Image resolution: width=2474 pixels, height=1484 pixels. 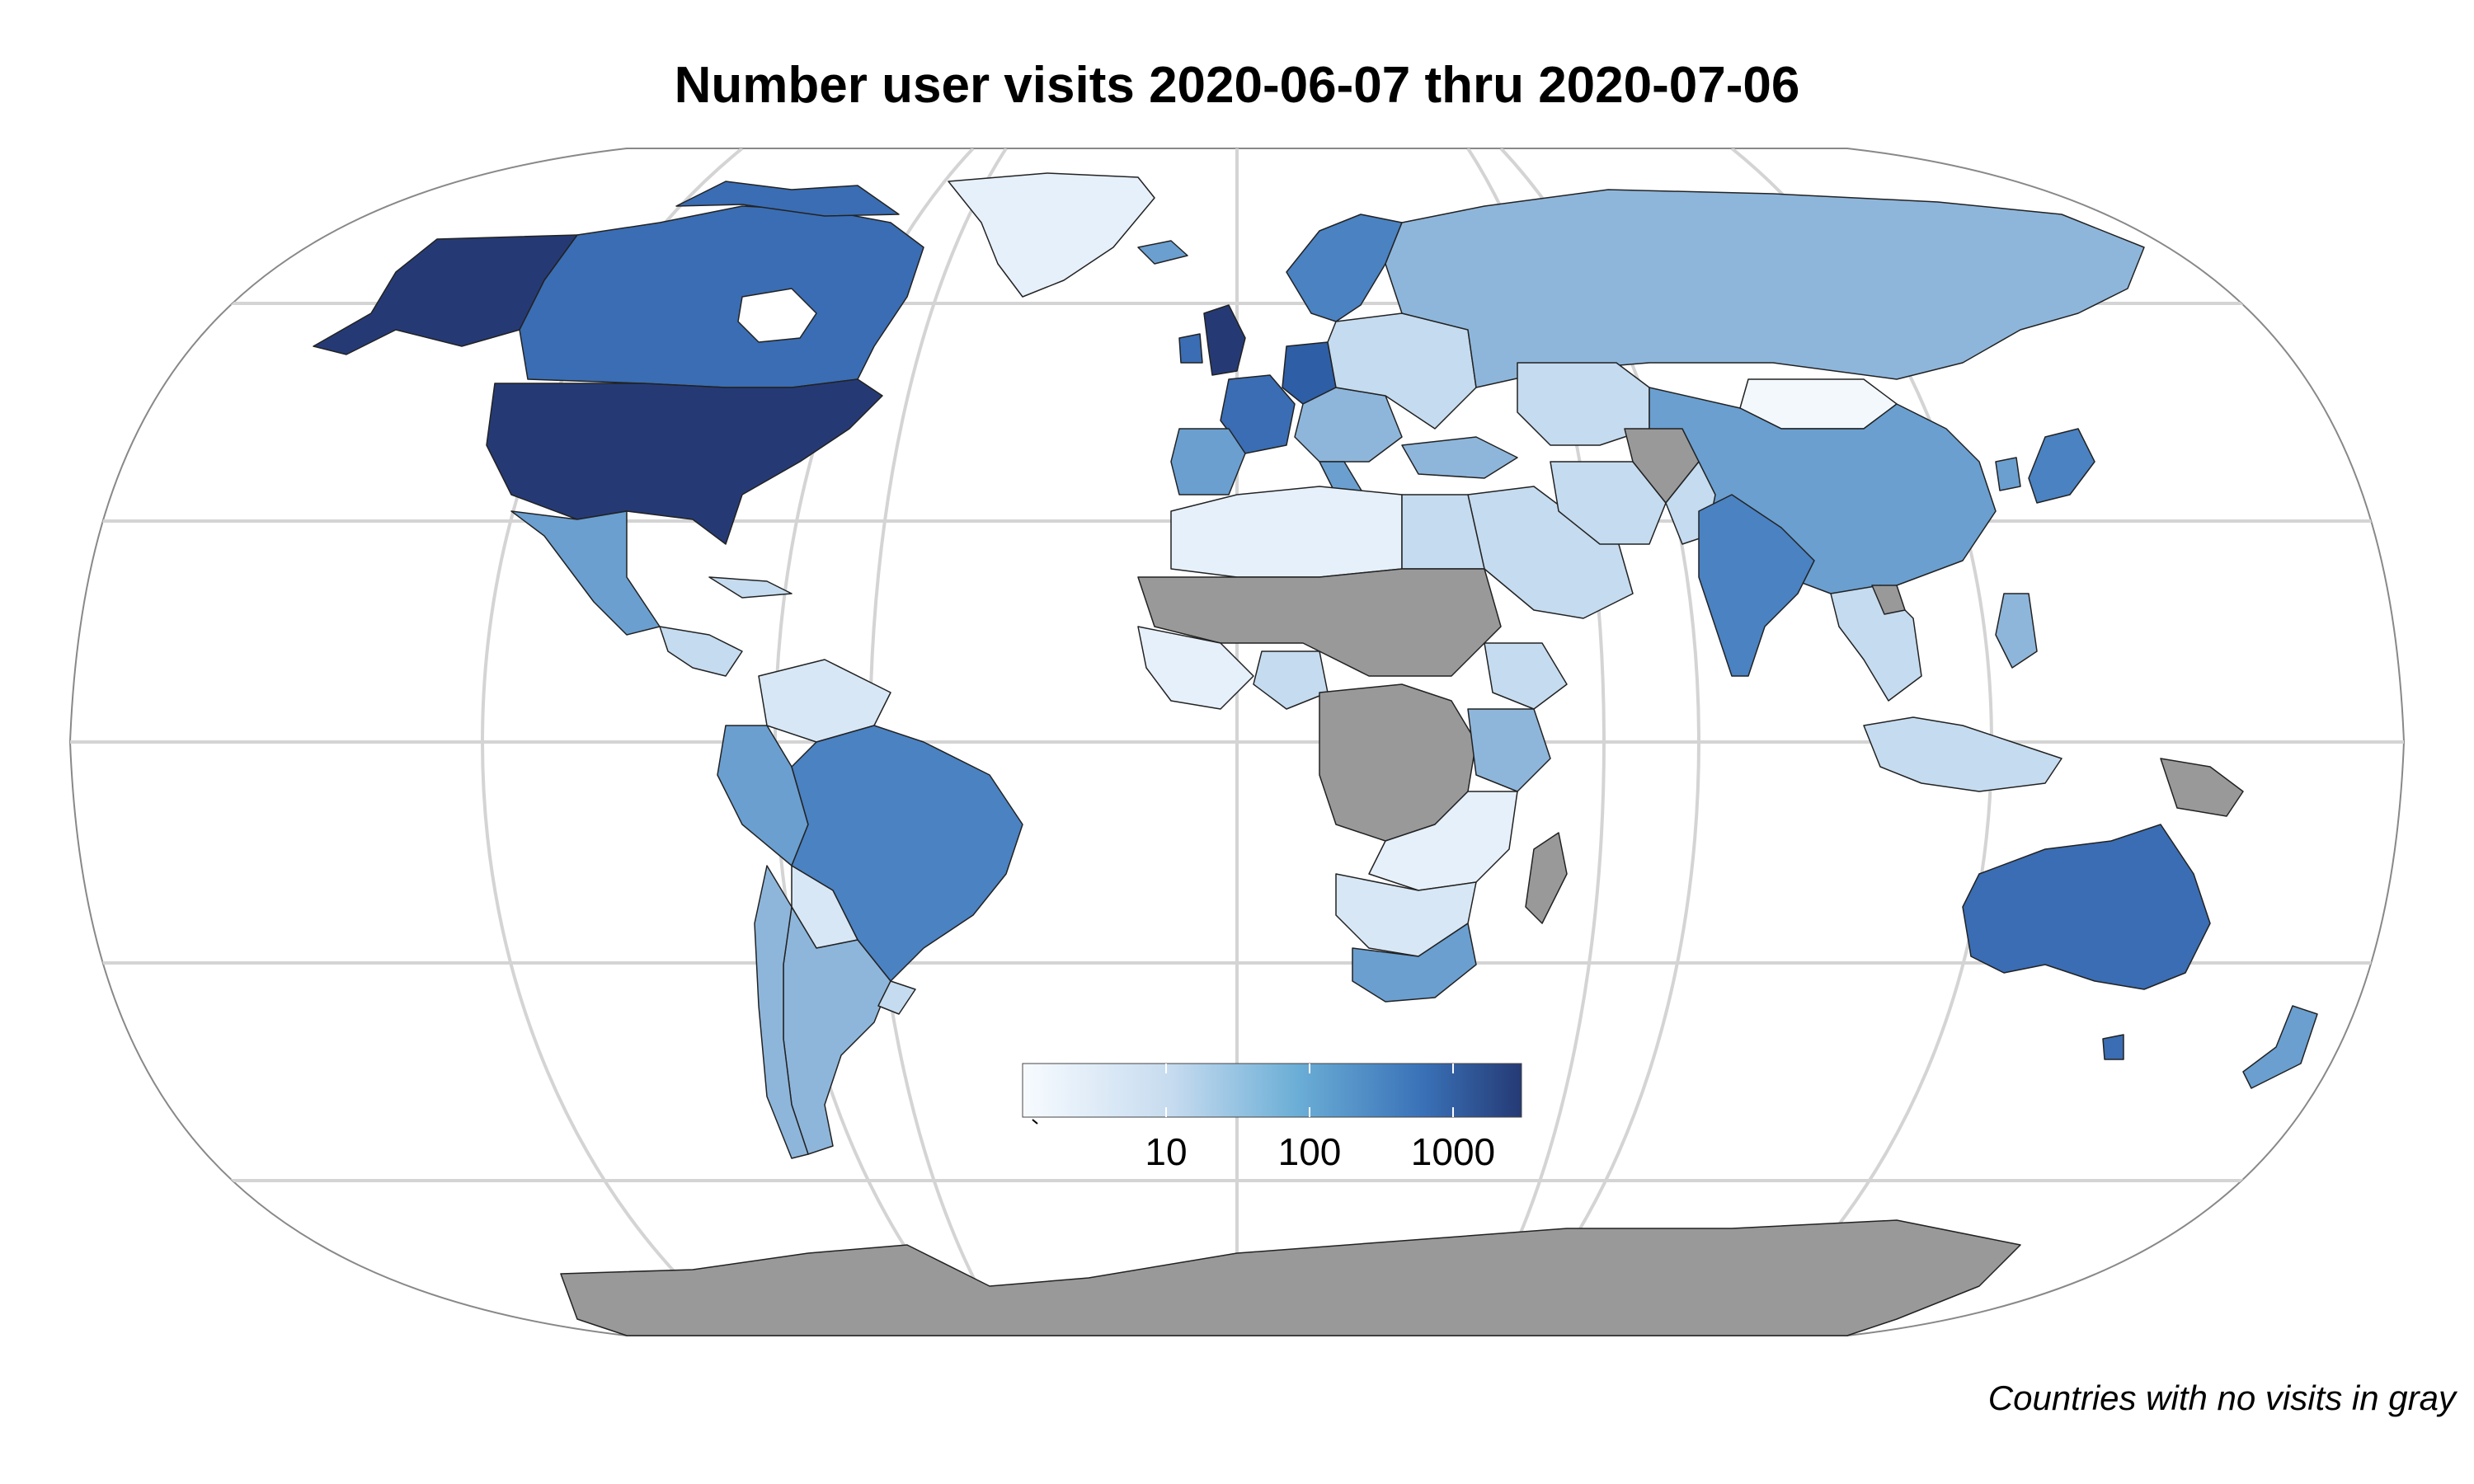 I want to click on region-new-zealand, so click(x=2280, y=1047).